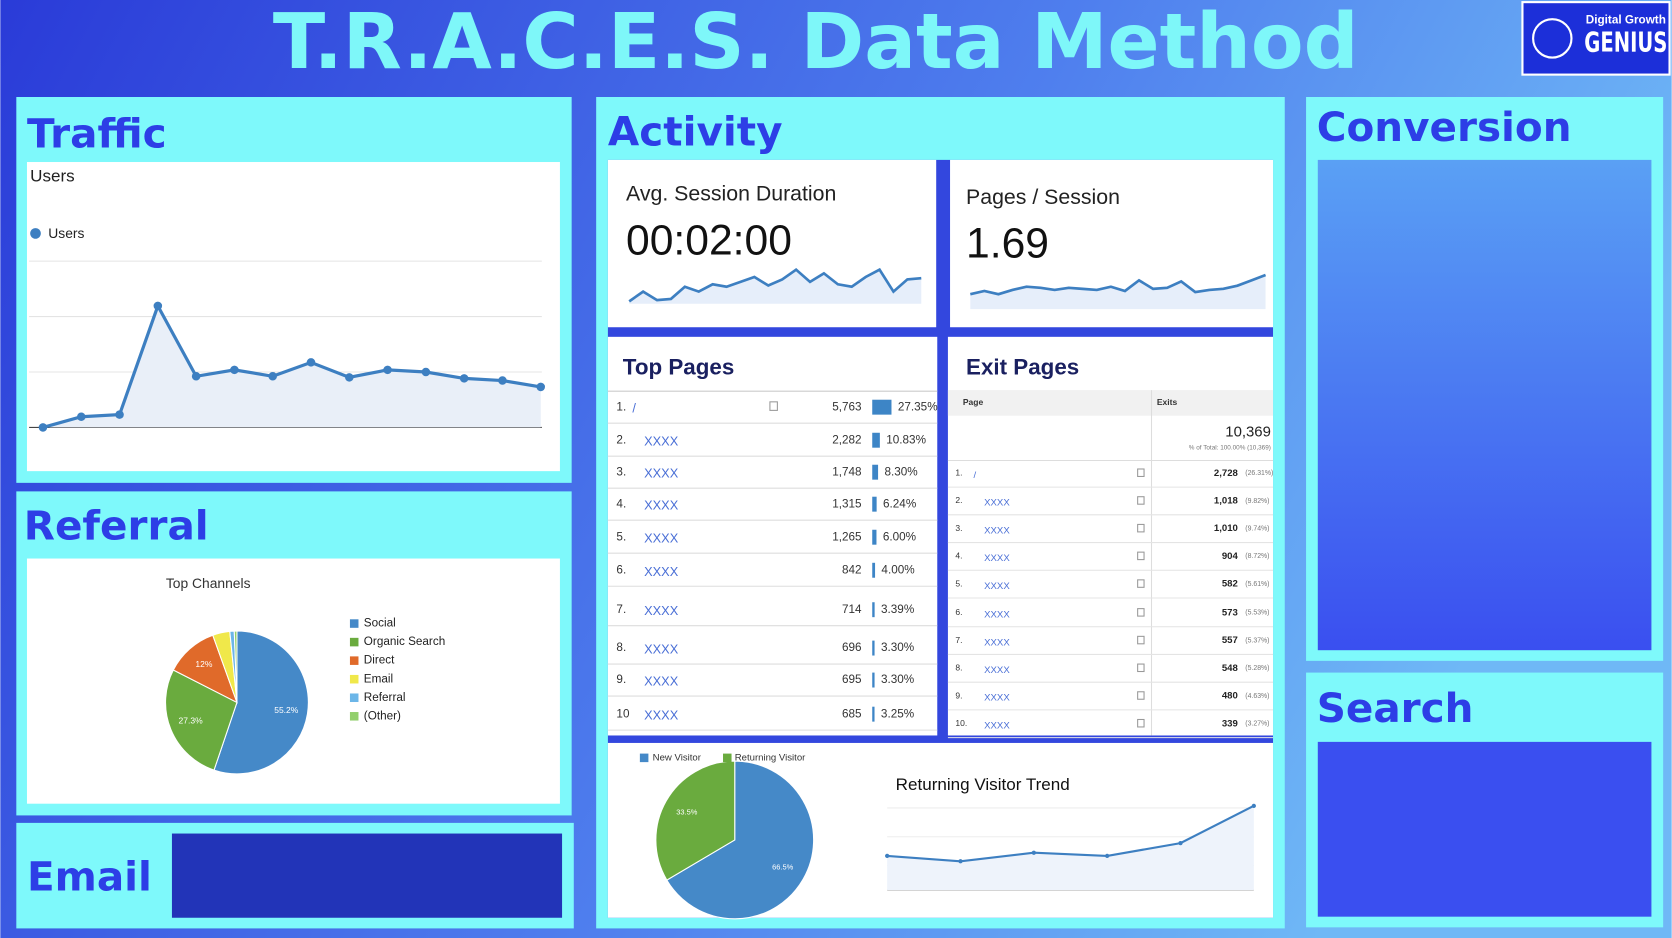 This screenshot has height=938, width=1672. Describe the element at coordinates (1226, 473) in the screenshot. I see `row-value: 2,728` at that location.